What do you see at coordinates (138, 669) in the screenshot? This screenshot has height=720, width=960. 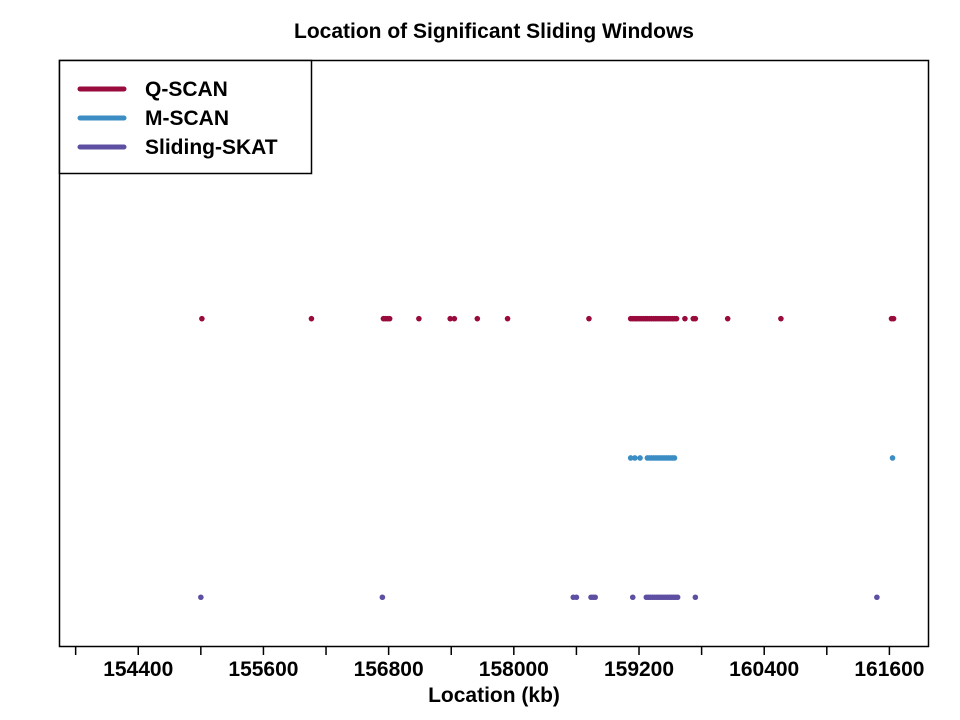 I see `x-tick-label: 154400` at bounding box center [138, 669].